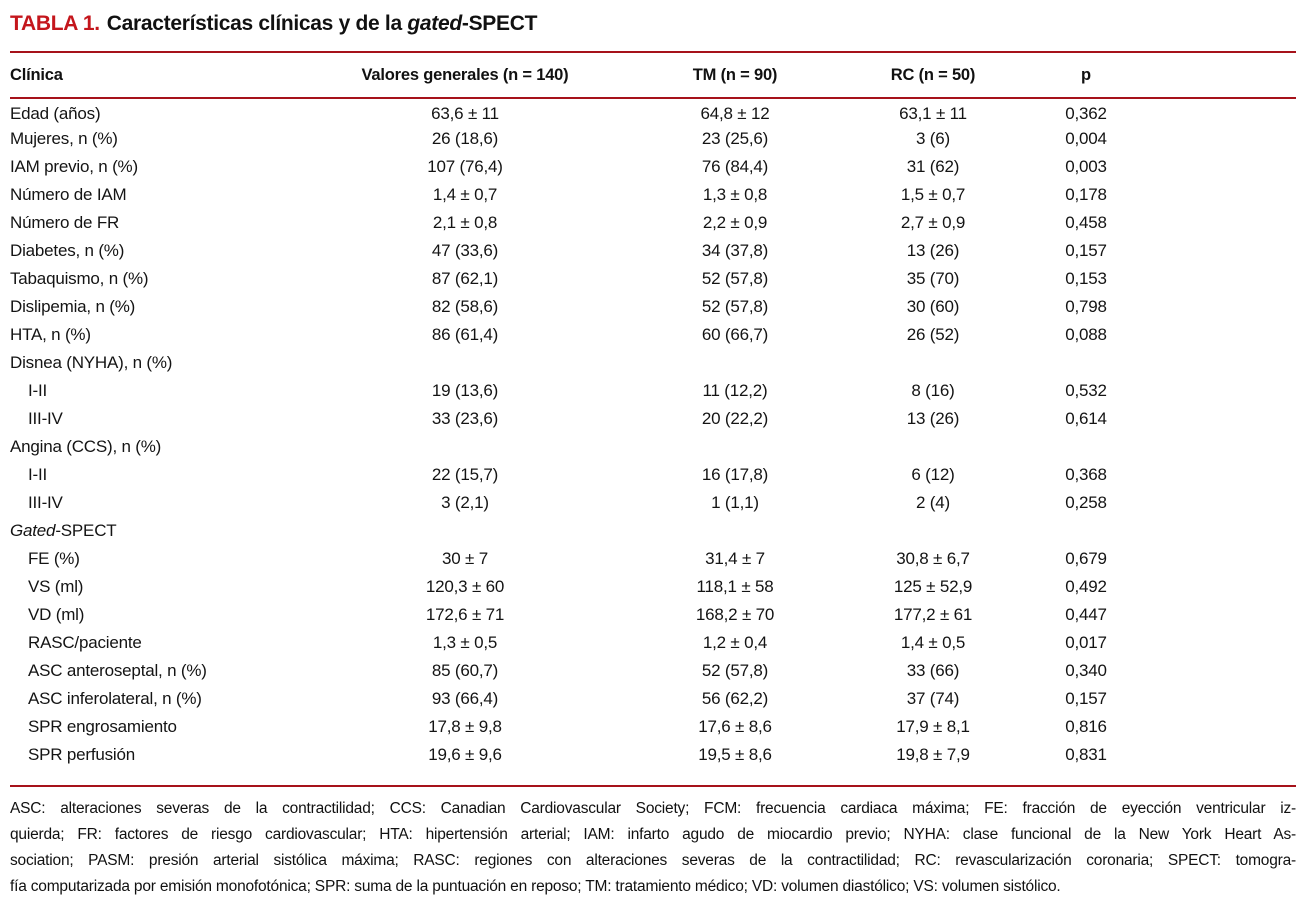  What do you see at coordinates (933, 726) in the screenshot?
I see `cell-value: 17,9 ± 8,1` at bounding box center [933, 726].